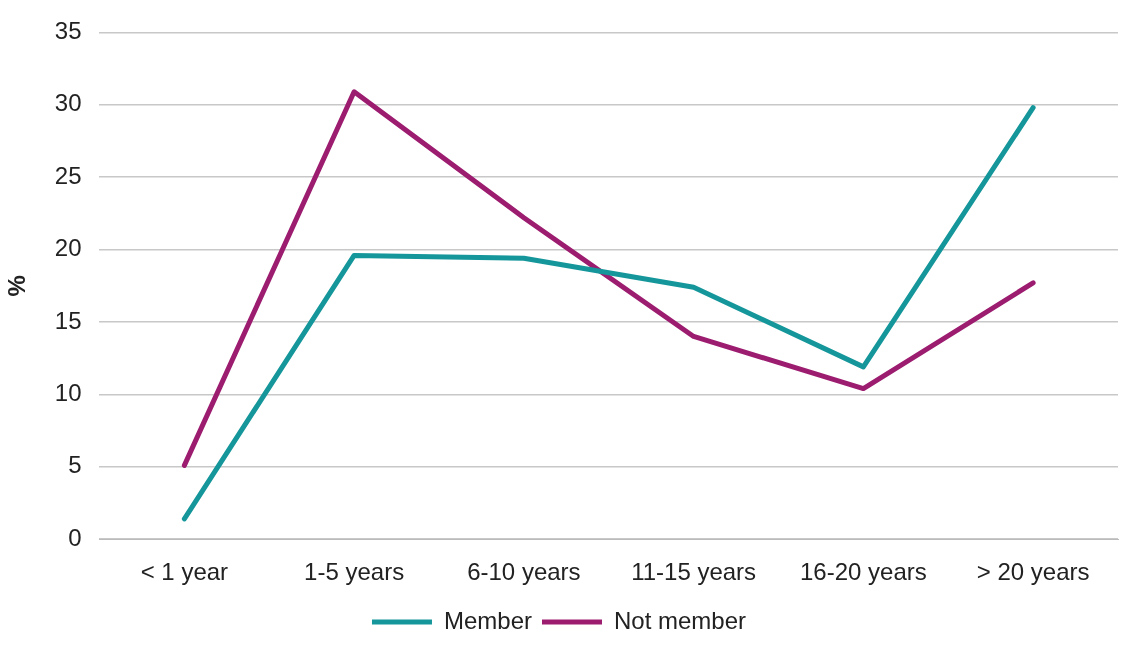  Describe the element at coordinates (680, 620) in the screenshot. I see `legend-label: Not member` at that location.